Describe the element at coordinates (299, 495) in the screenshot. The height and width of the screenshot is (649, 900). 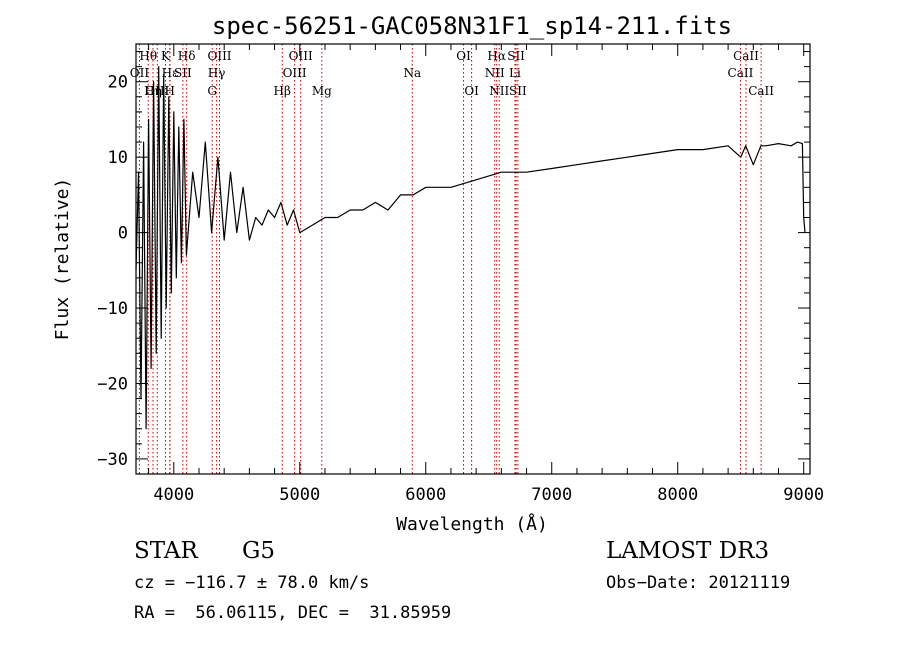
I see `x-tick-label: 5000` at that location.